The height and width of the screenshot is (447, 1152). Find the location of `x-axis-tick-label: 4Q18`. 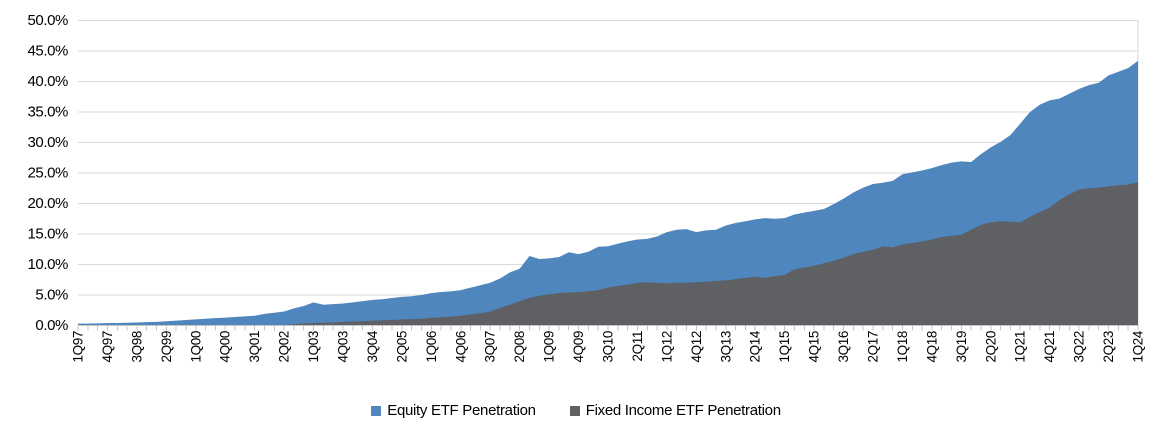

x-axis-tick-label: 4Q18 is located at coordinates (931, 346).